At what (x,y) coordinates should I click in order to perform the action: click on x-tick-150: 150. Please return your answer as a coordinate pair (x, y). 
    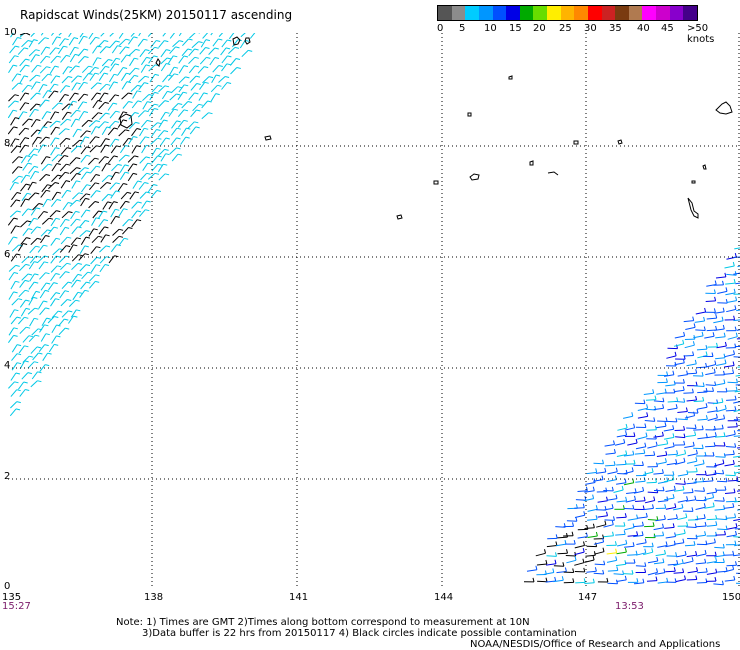
    Looking at the image, I should click on (731, 597).